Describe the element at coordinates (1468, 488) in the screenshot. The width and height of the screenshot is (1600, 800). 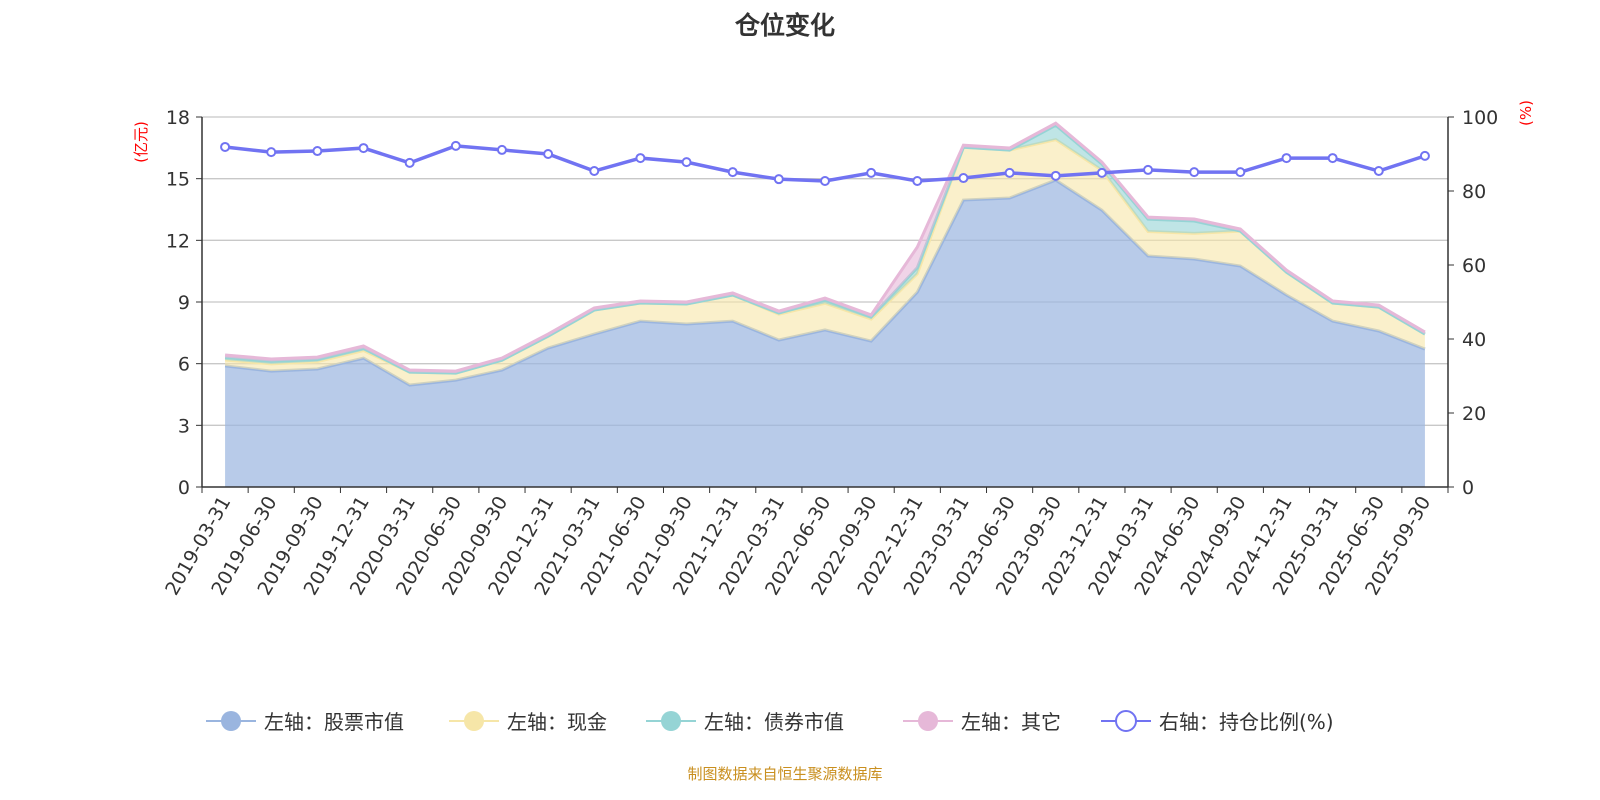
I see `right-tick-label: 0` at that location.